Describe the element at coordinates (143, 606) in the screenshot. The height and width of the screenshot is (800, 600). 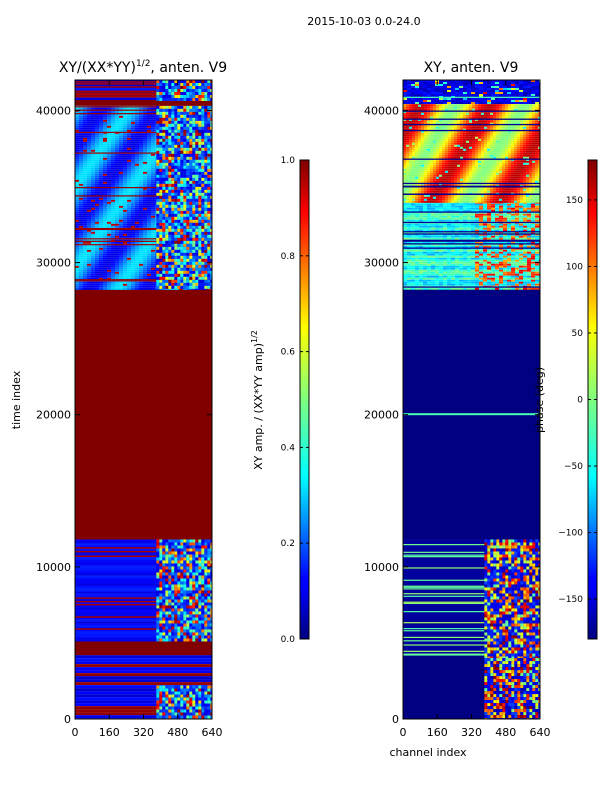
I see `low-row` at that location.